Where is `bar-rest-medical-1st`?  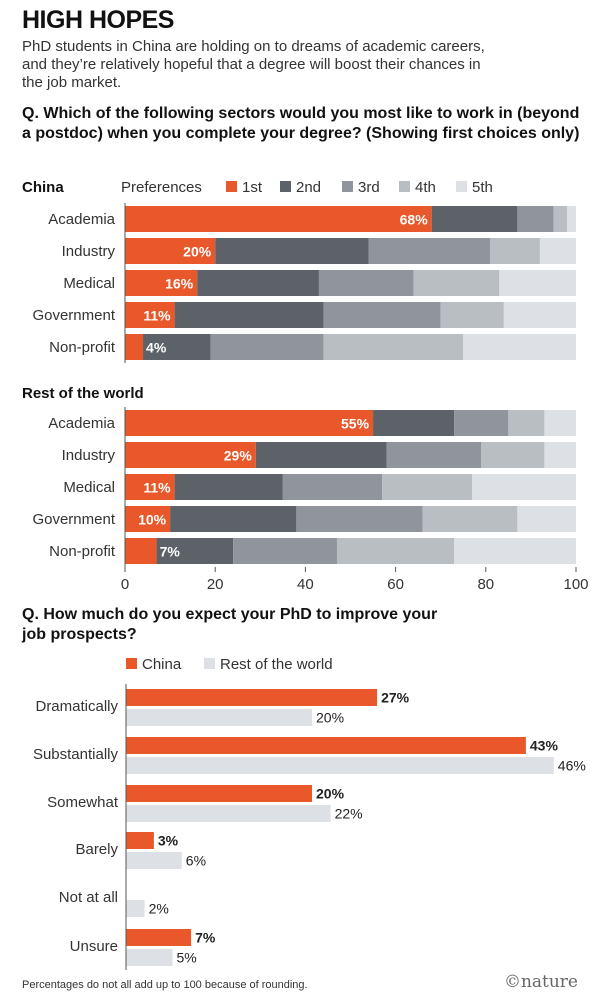 bar-rest-medical-1st is located at coordinates (150, 487).